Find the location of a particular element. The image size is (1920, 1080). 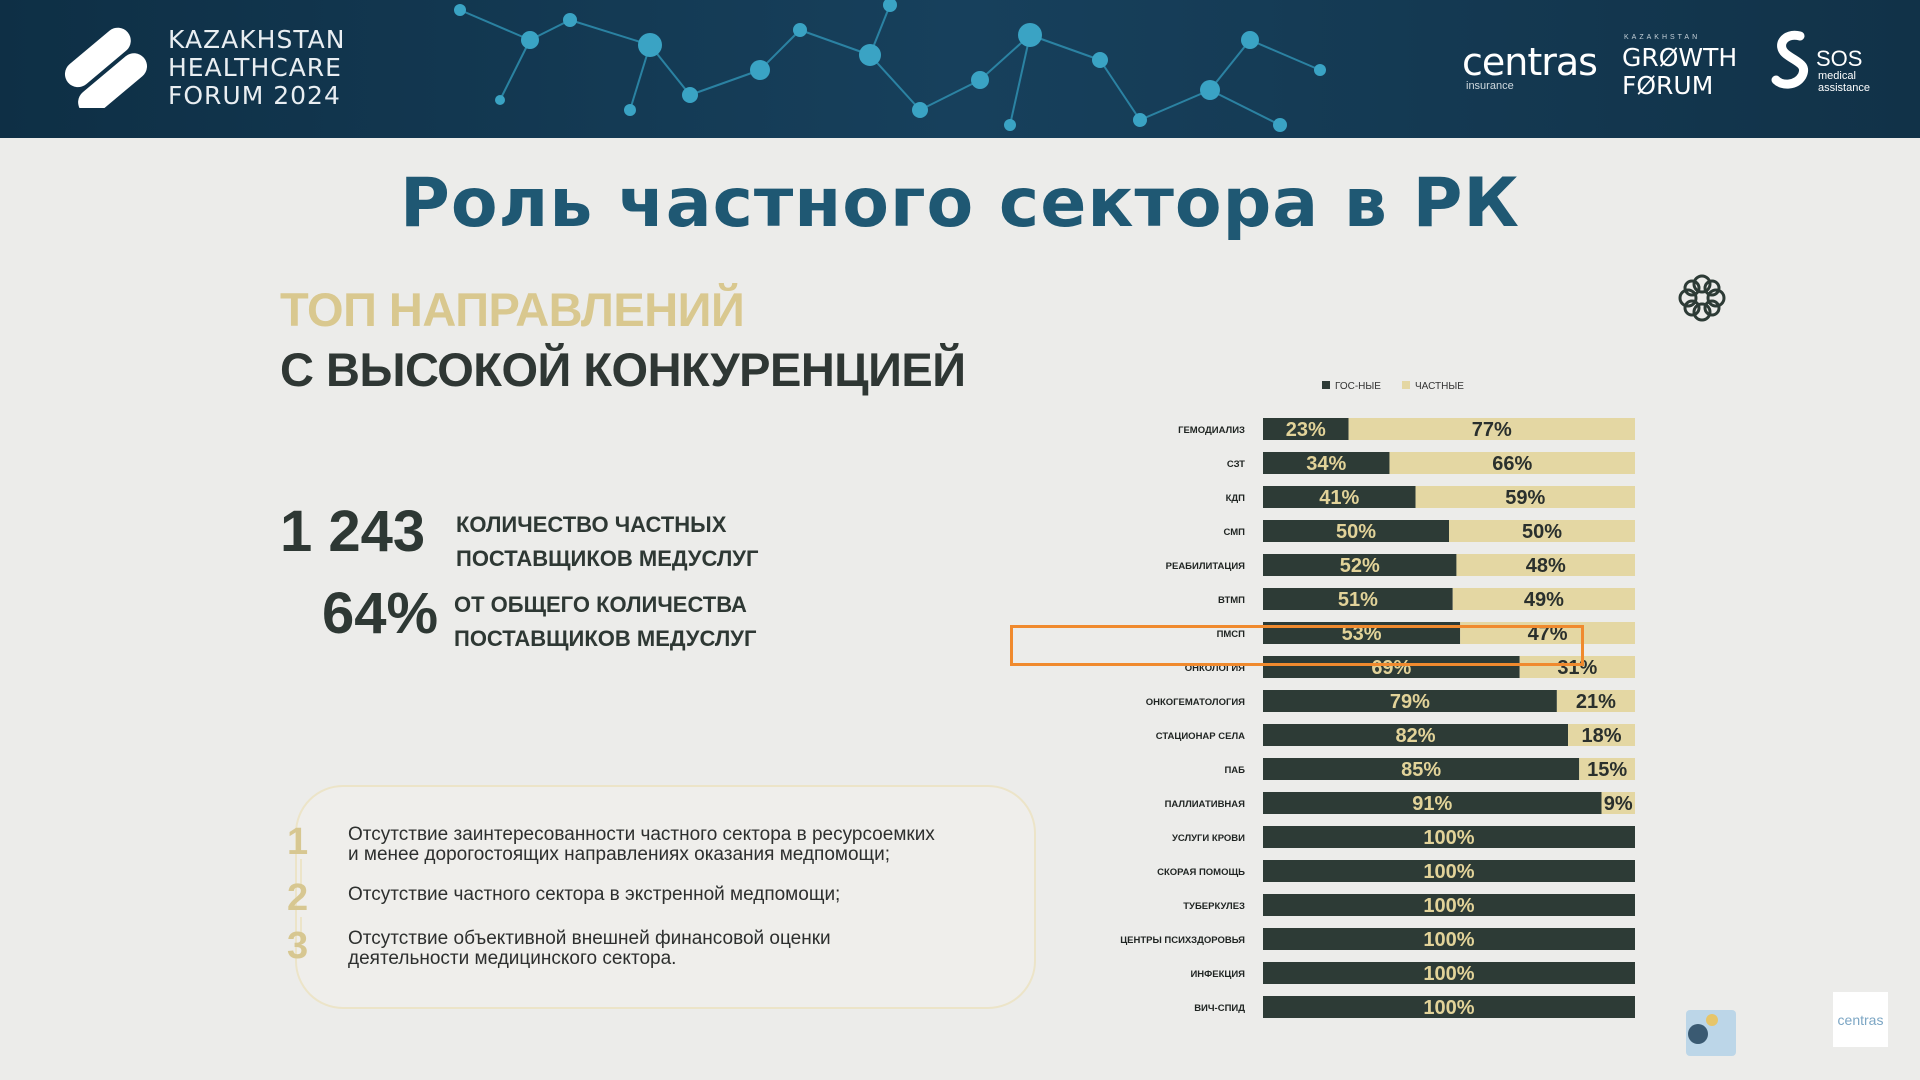

problem-text-line: деятельности медицинского сектора. is located at coordinates (512, 958).